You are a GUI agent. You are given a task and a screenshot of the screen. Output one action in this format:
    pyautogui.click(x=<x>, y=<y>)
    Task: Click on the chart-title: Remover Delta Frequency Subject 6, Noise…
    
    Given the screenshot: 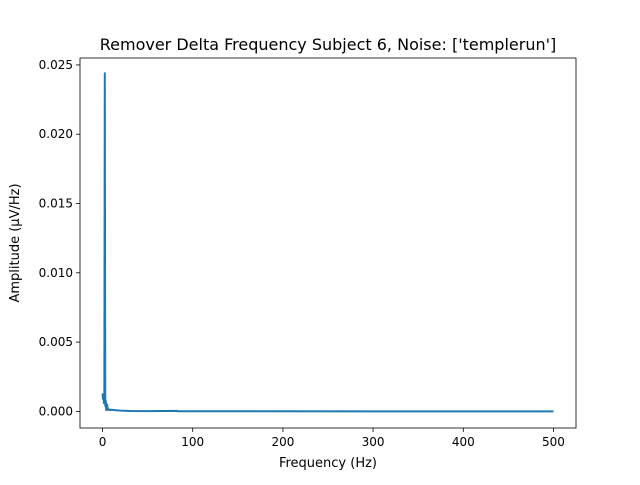 What is the action you would take?
    pyautogui.click(x=328, y=44)
    